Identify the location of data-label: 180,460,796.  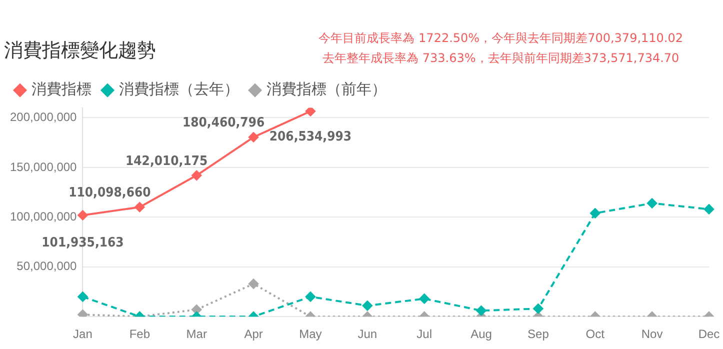
(223, 123).